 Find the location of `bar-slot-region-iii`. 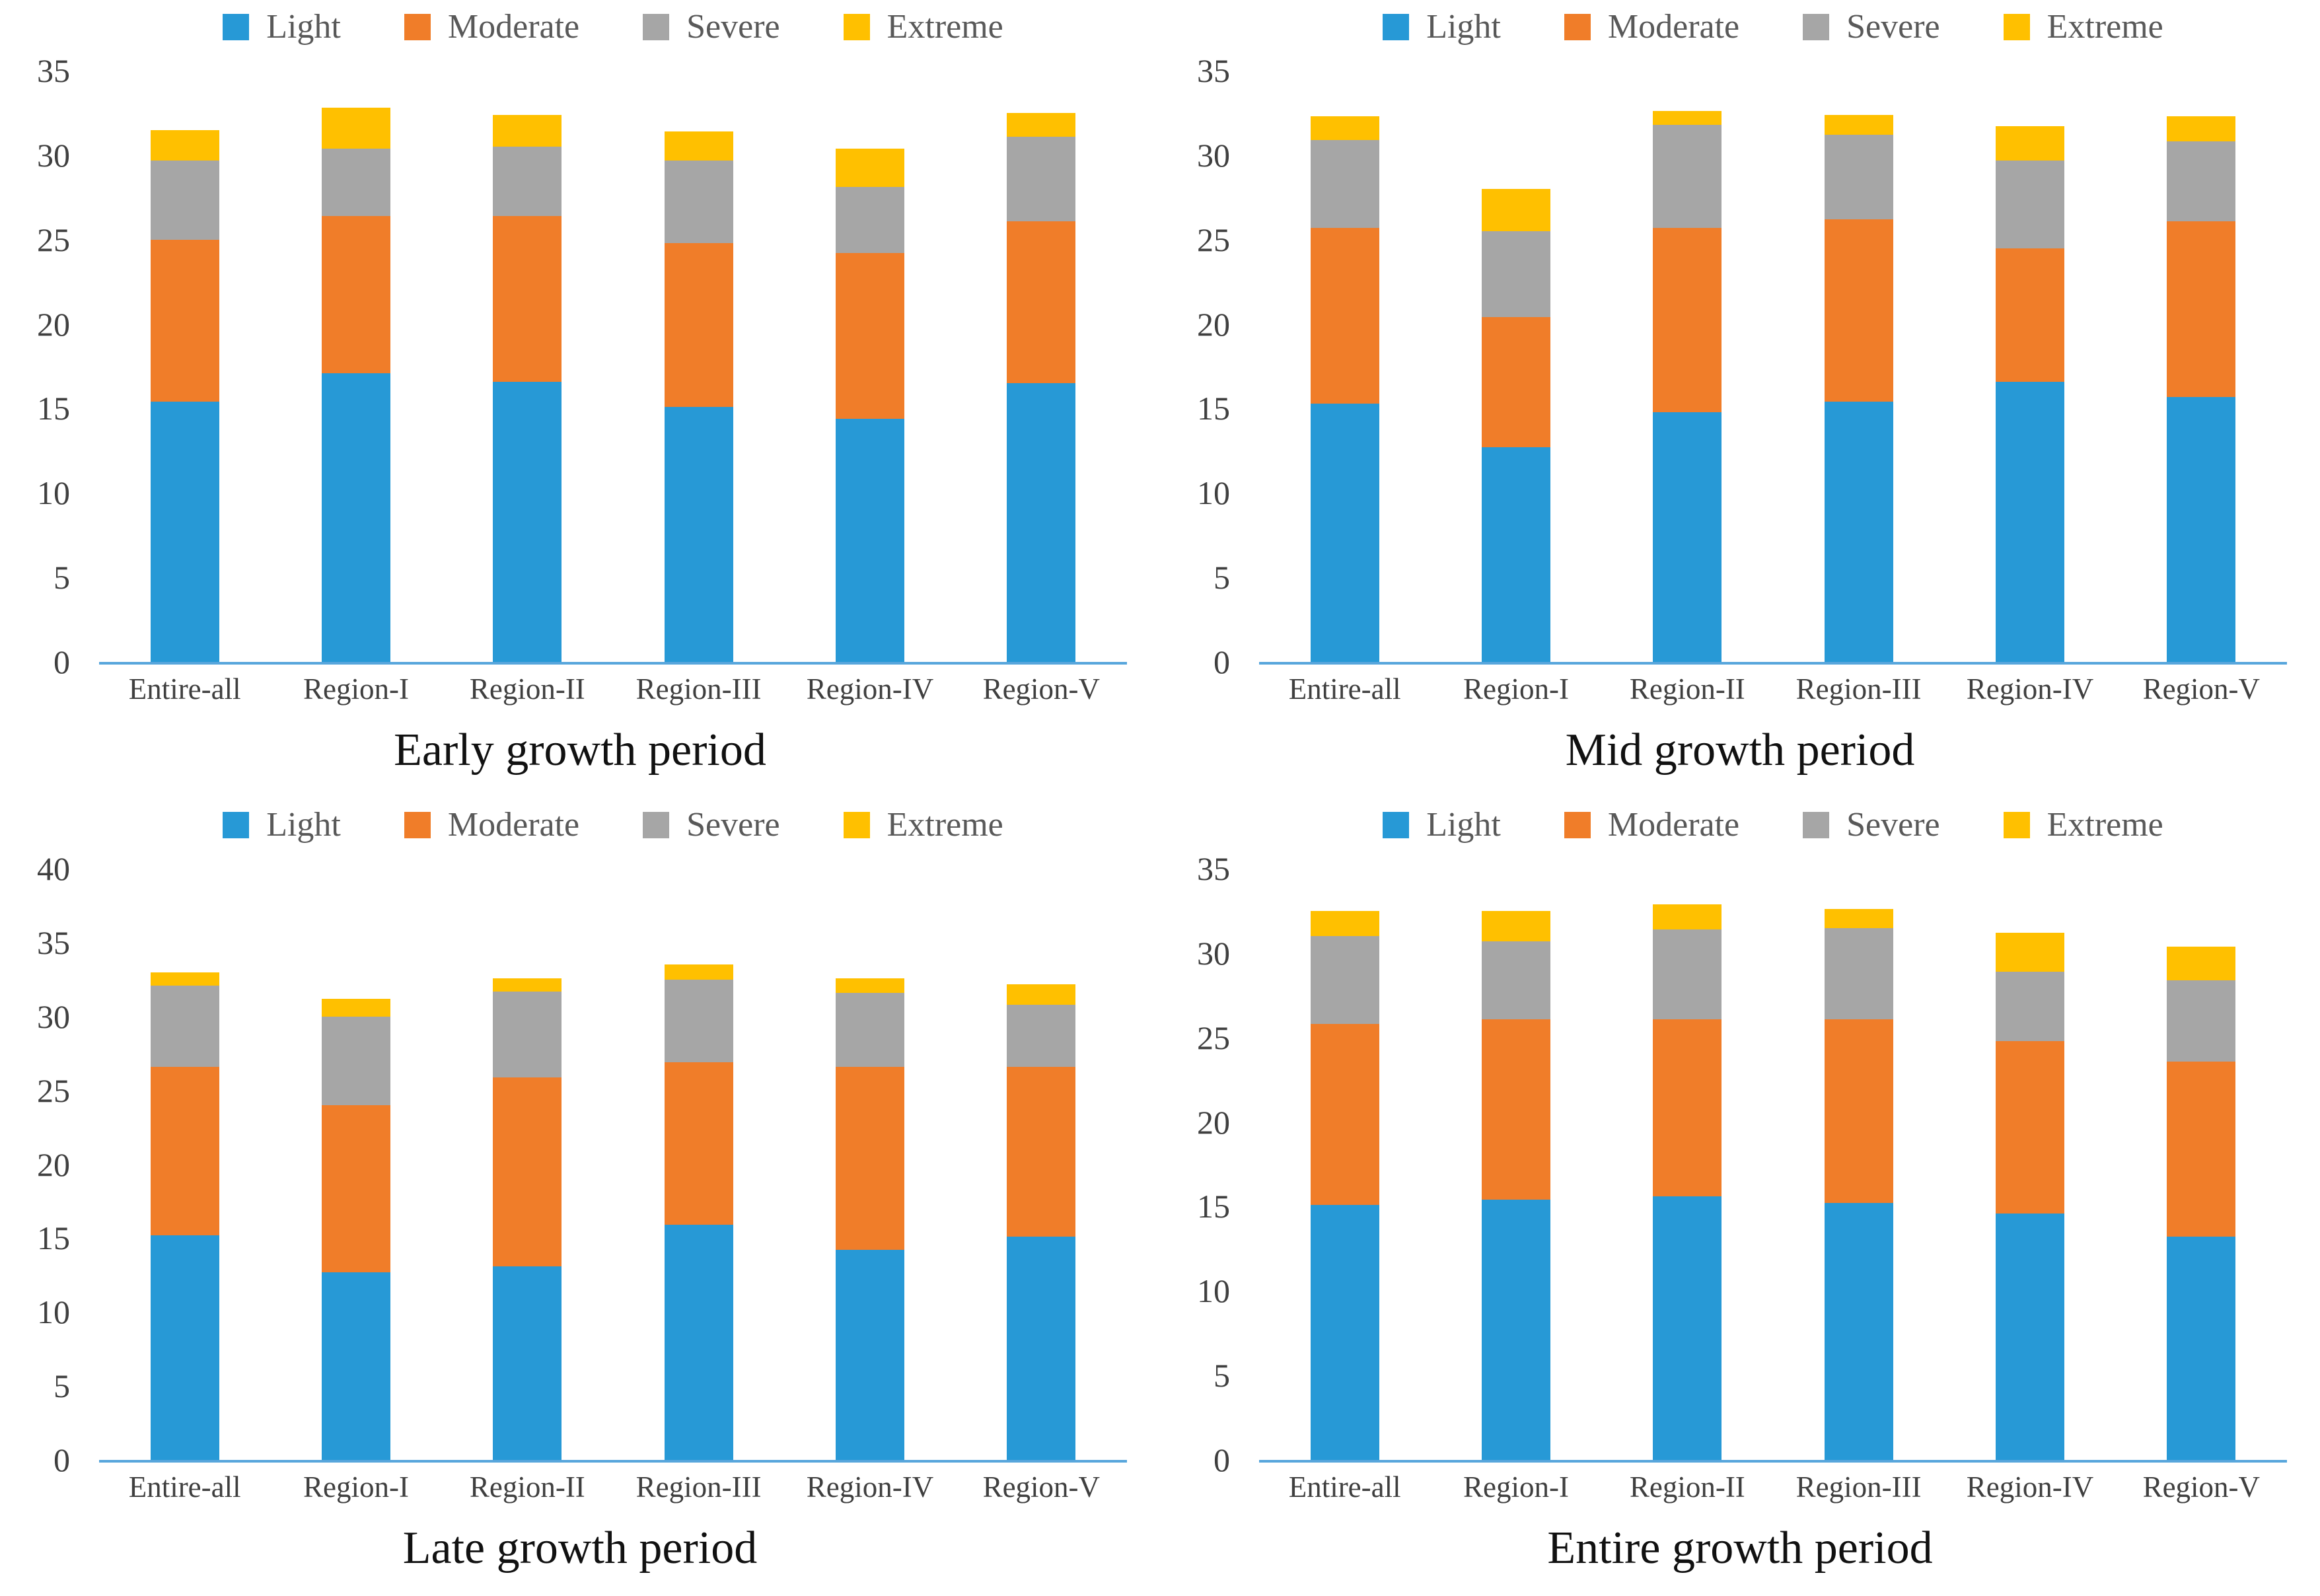

bar-slot-region-iii is located at coordinates (698, 1164).